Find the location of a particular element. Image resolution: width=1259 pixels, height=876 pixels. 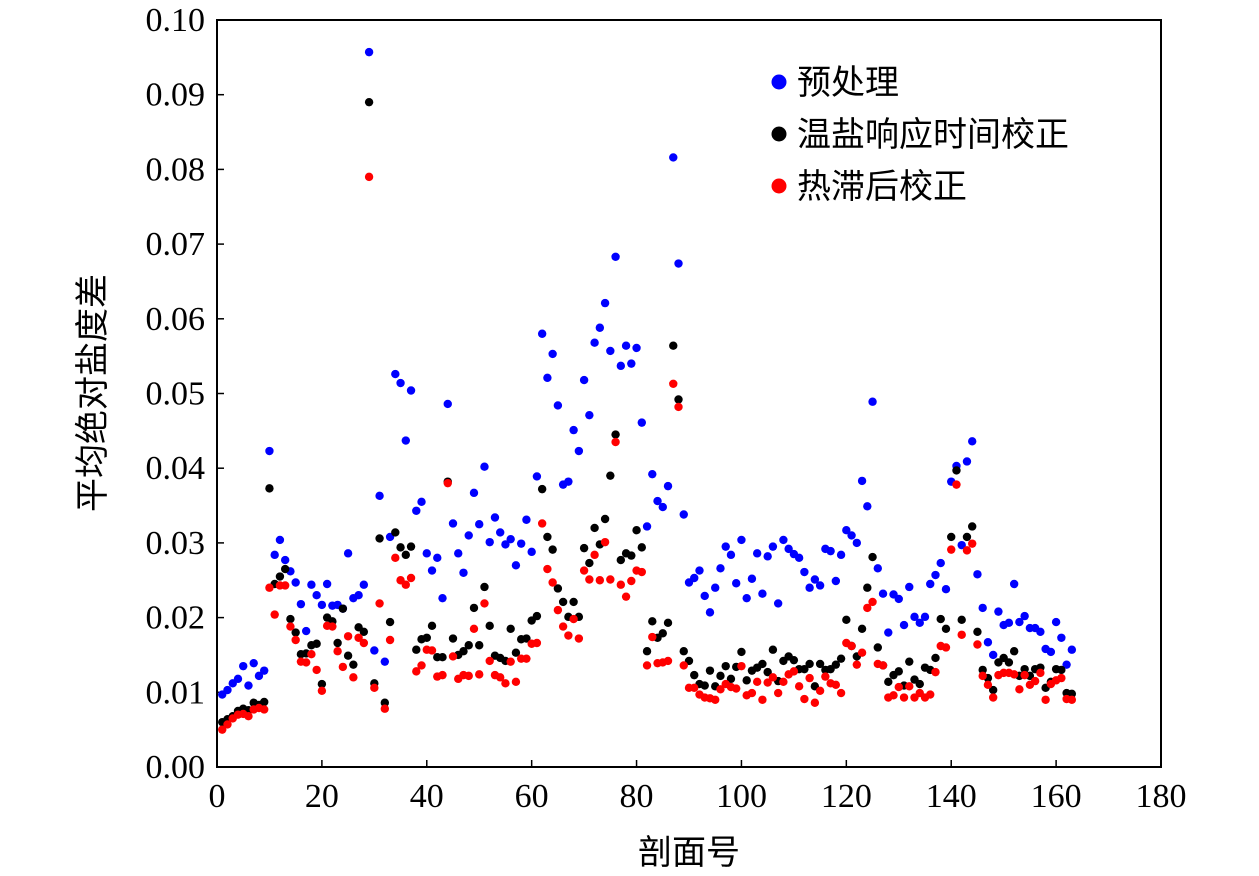

x-tick-label: 80 is located at coordinates (637, 796).